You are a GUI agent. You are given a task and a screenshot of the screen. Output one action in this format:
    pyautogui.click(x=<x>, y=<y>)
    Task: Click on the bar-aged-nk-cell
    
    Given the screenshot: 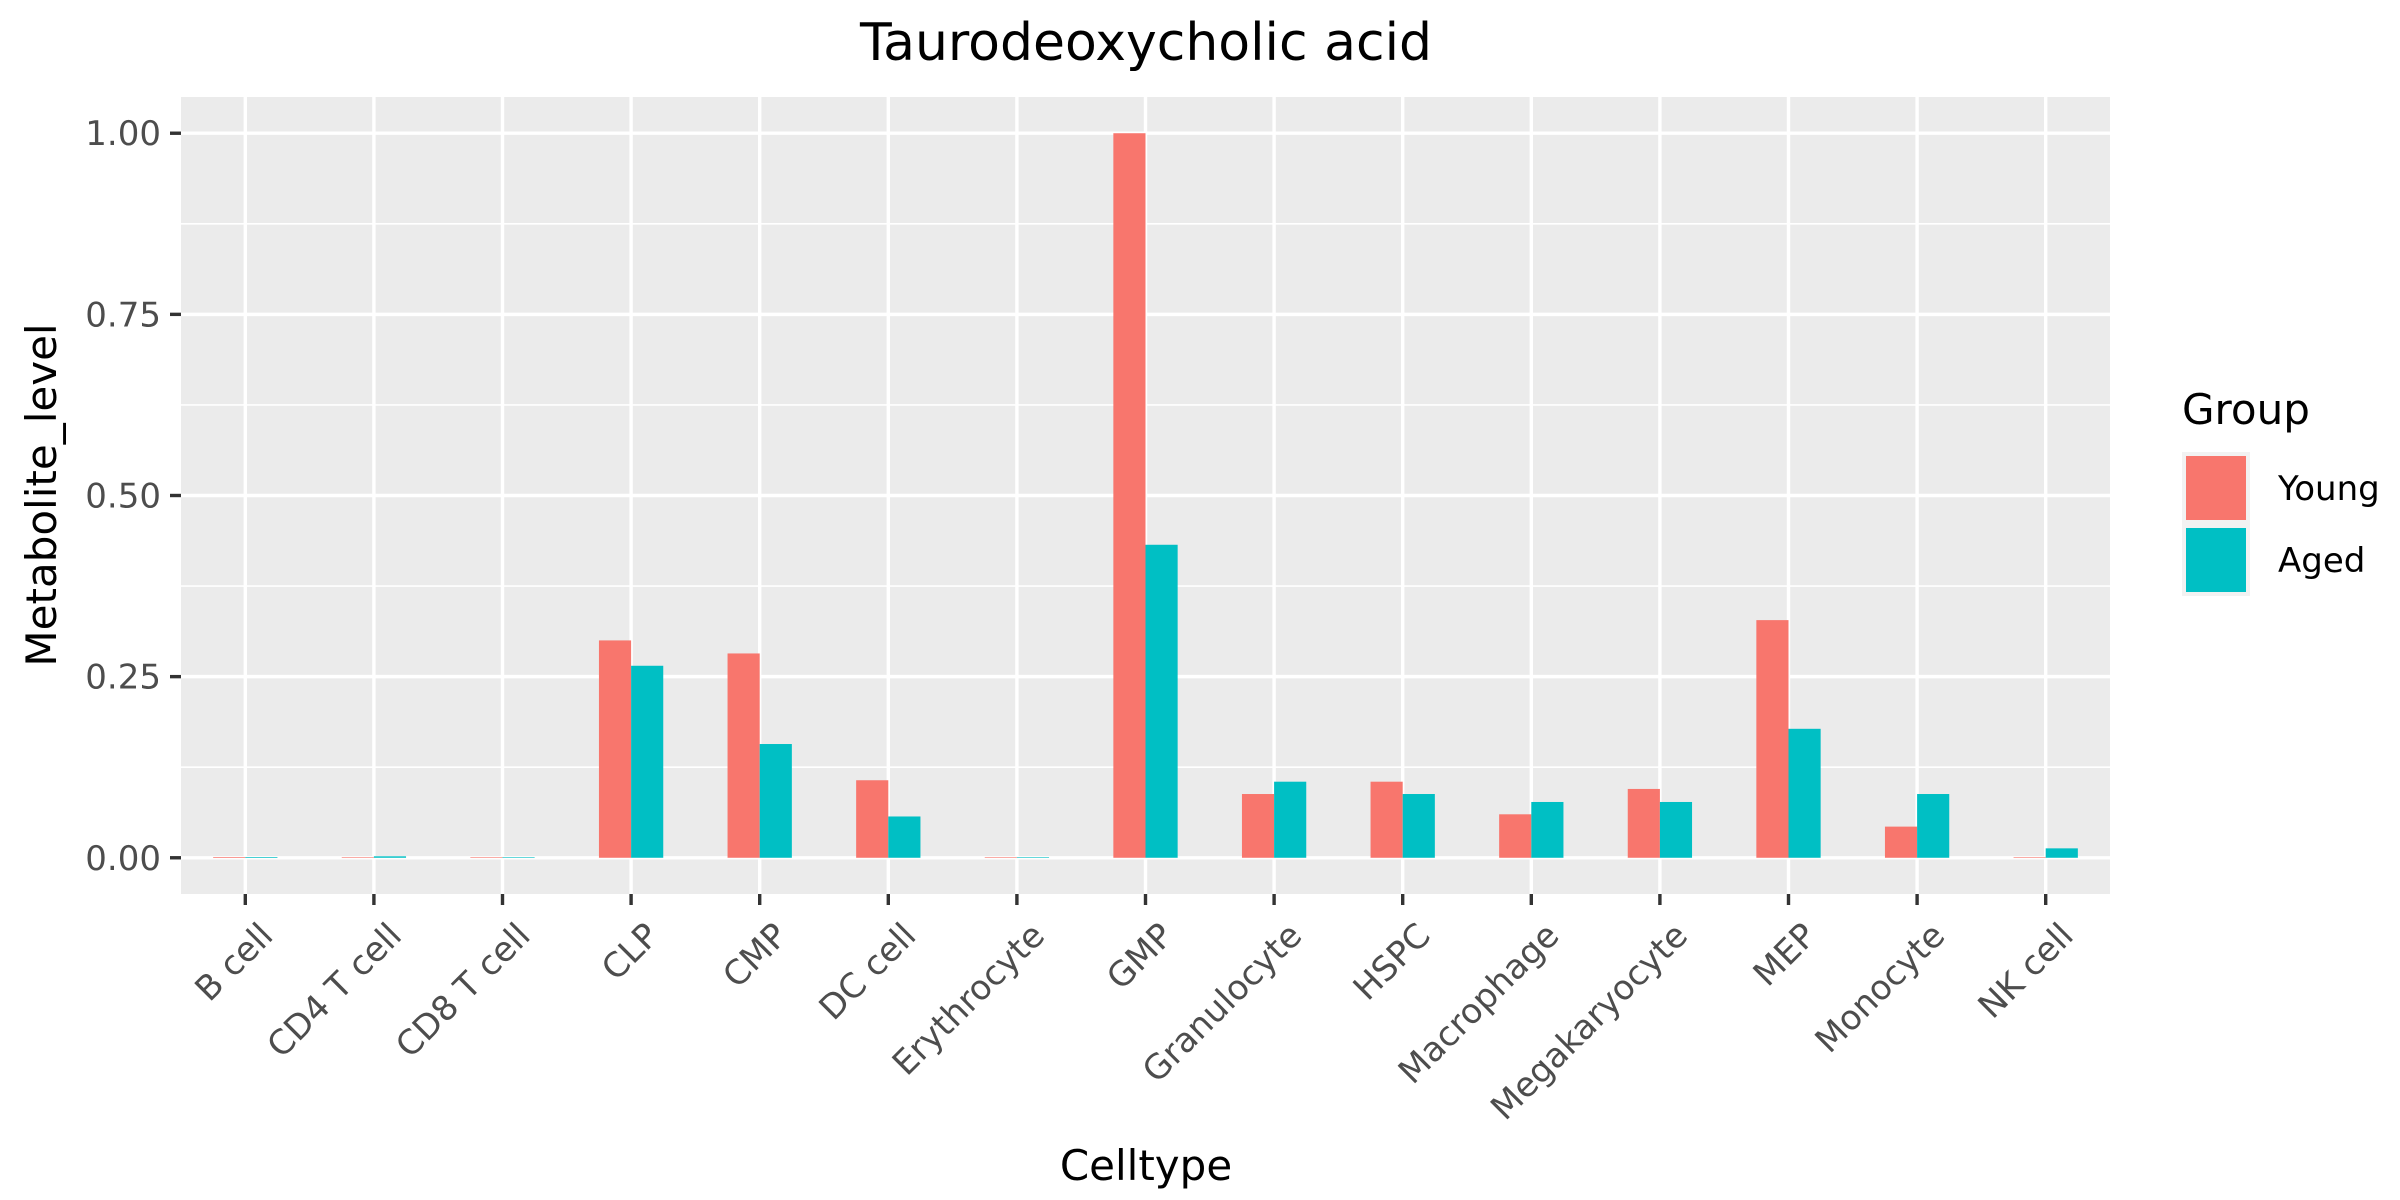 What is the action you would take?
    pyautogui.click(x=2061, y=853)
    